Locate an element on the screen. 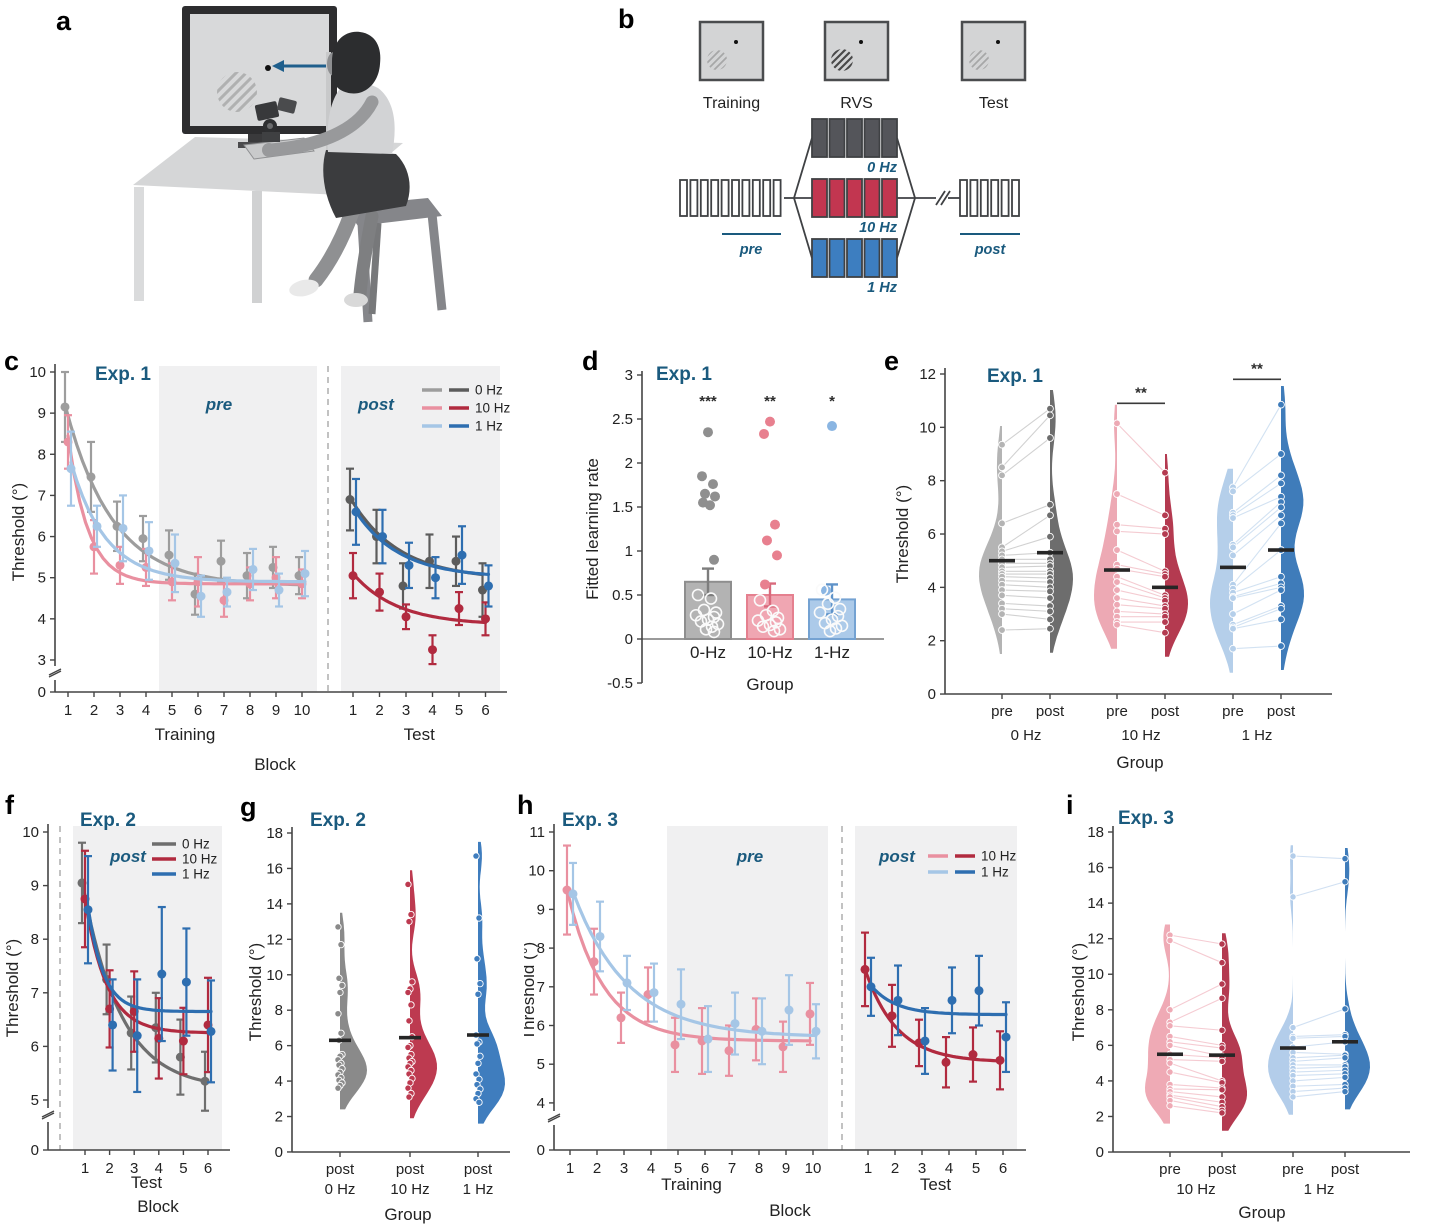  pre-label: pre is located at coordinates (751, 250).